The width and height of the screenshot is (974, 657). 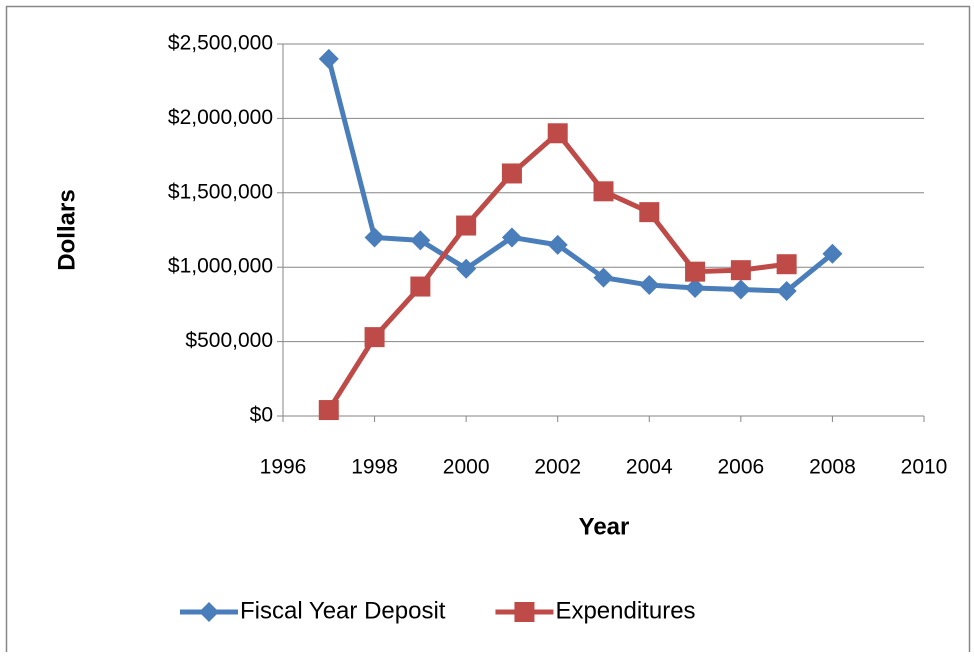 I want to click on x-tick-label: 2008, so click(x=832, y=467).